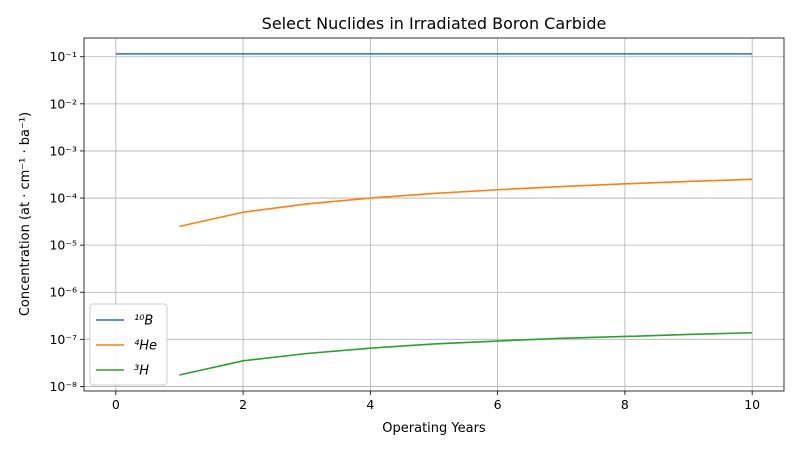 Image resolution: width=800 pixels, height=450 pixels. Describe the element at coordinates (63, 150) in the screenshot. I see `y-tick-label: 10⁻³` at that location.